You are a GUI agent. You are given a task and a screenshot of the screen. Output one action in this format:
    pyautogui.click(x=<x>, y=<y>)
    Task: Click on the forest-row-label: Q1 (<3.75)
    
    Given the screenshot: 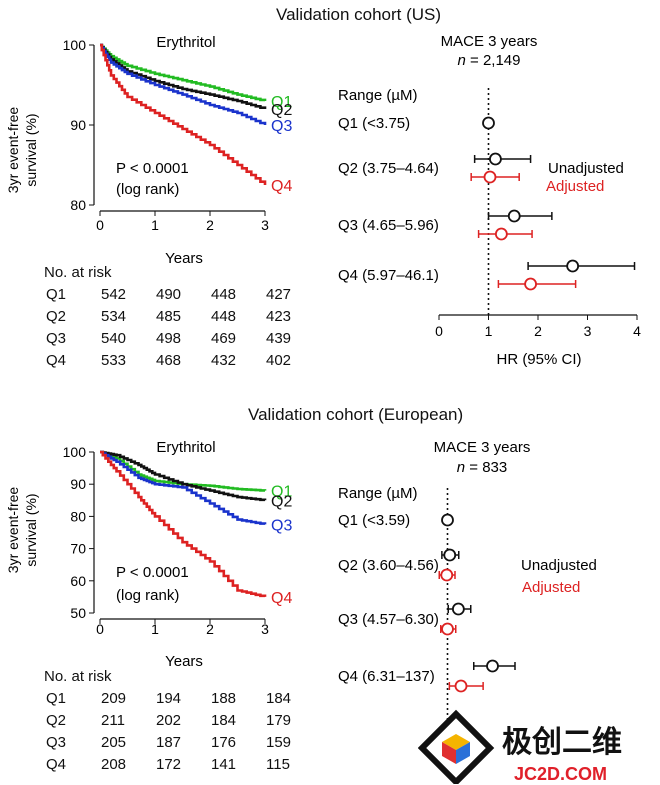 What is the action you would take?
    pyautogui.click(x=374, y=123)
    